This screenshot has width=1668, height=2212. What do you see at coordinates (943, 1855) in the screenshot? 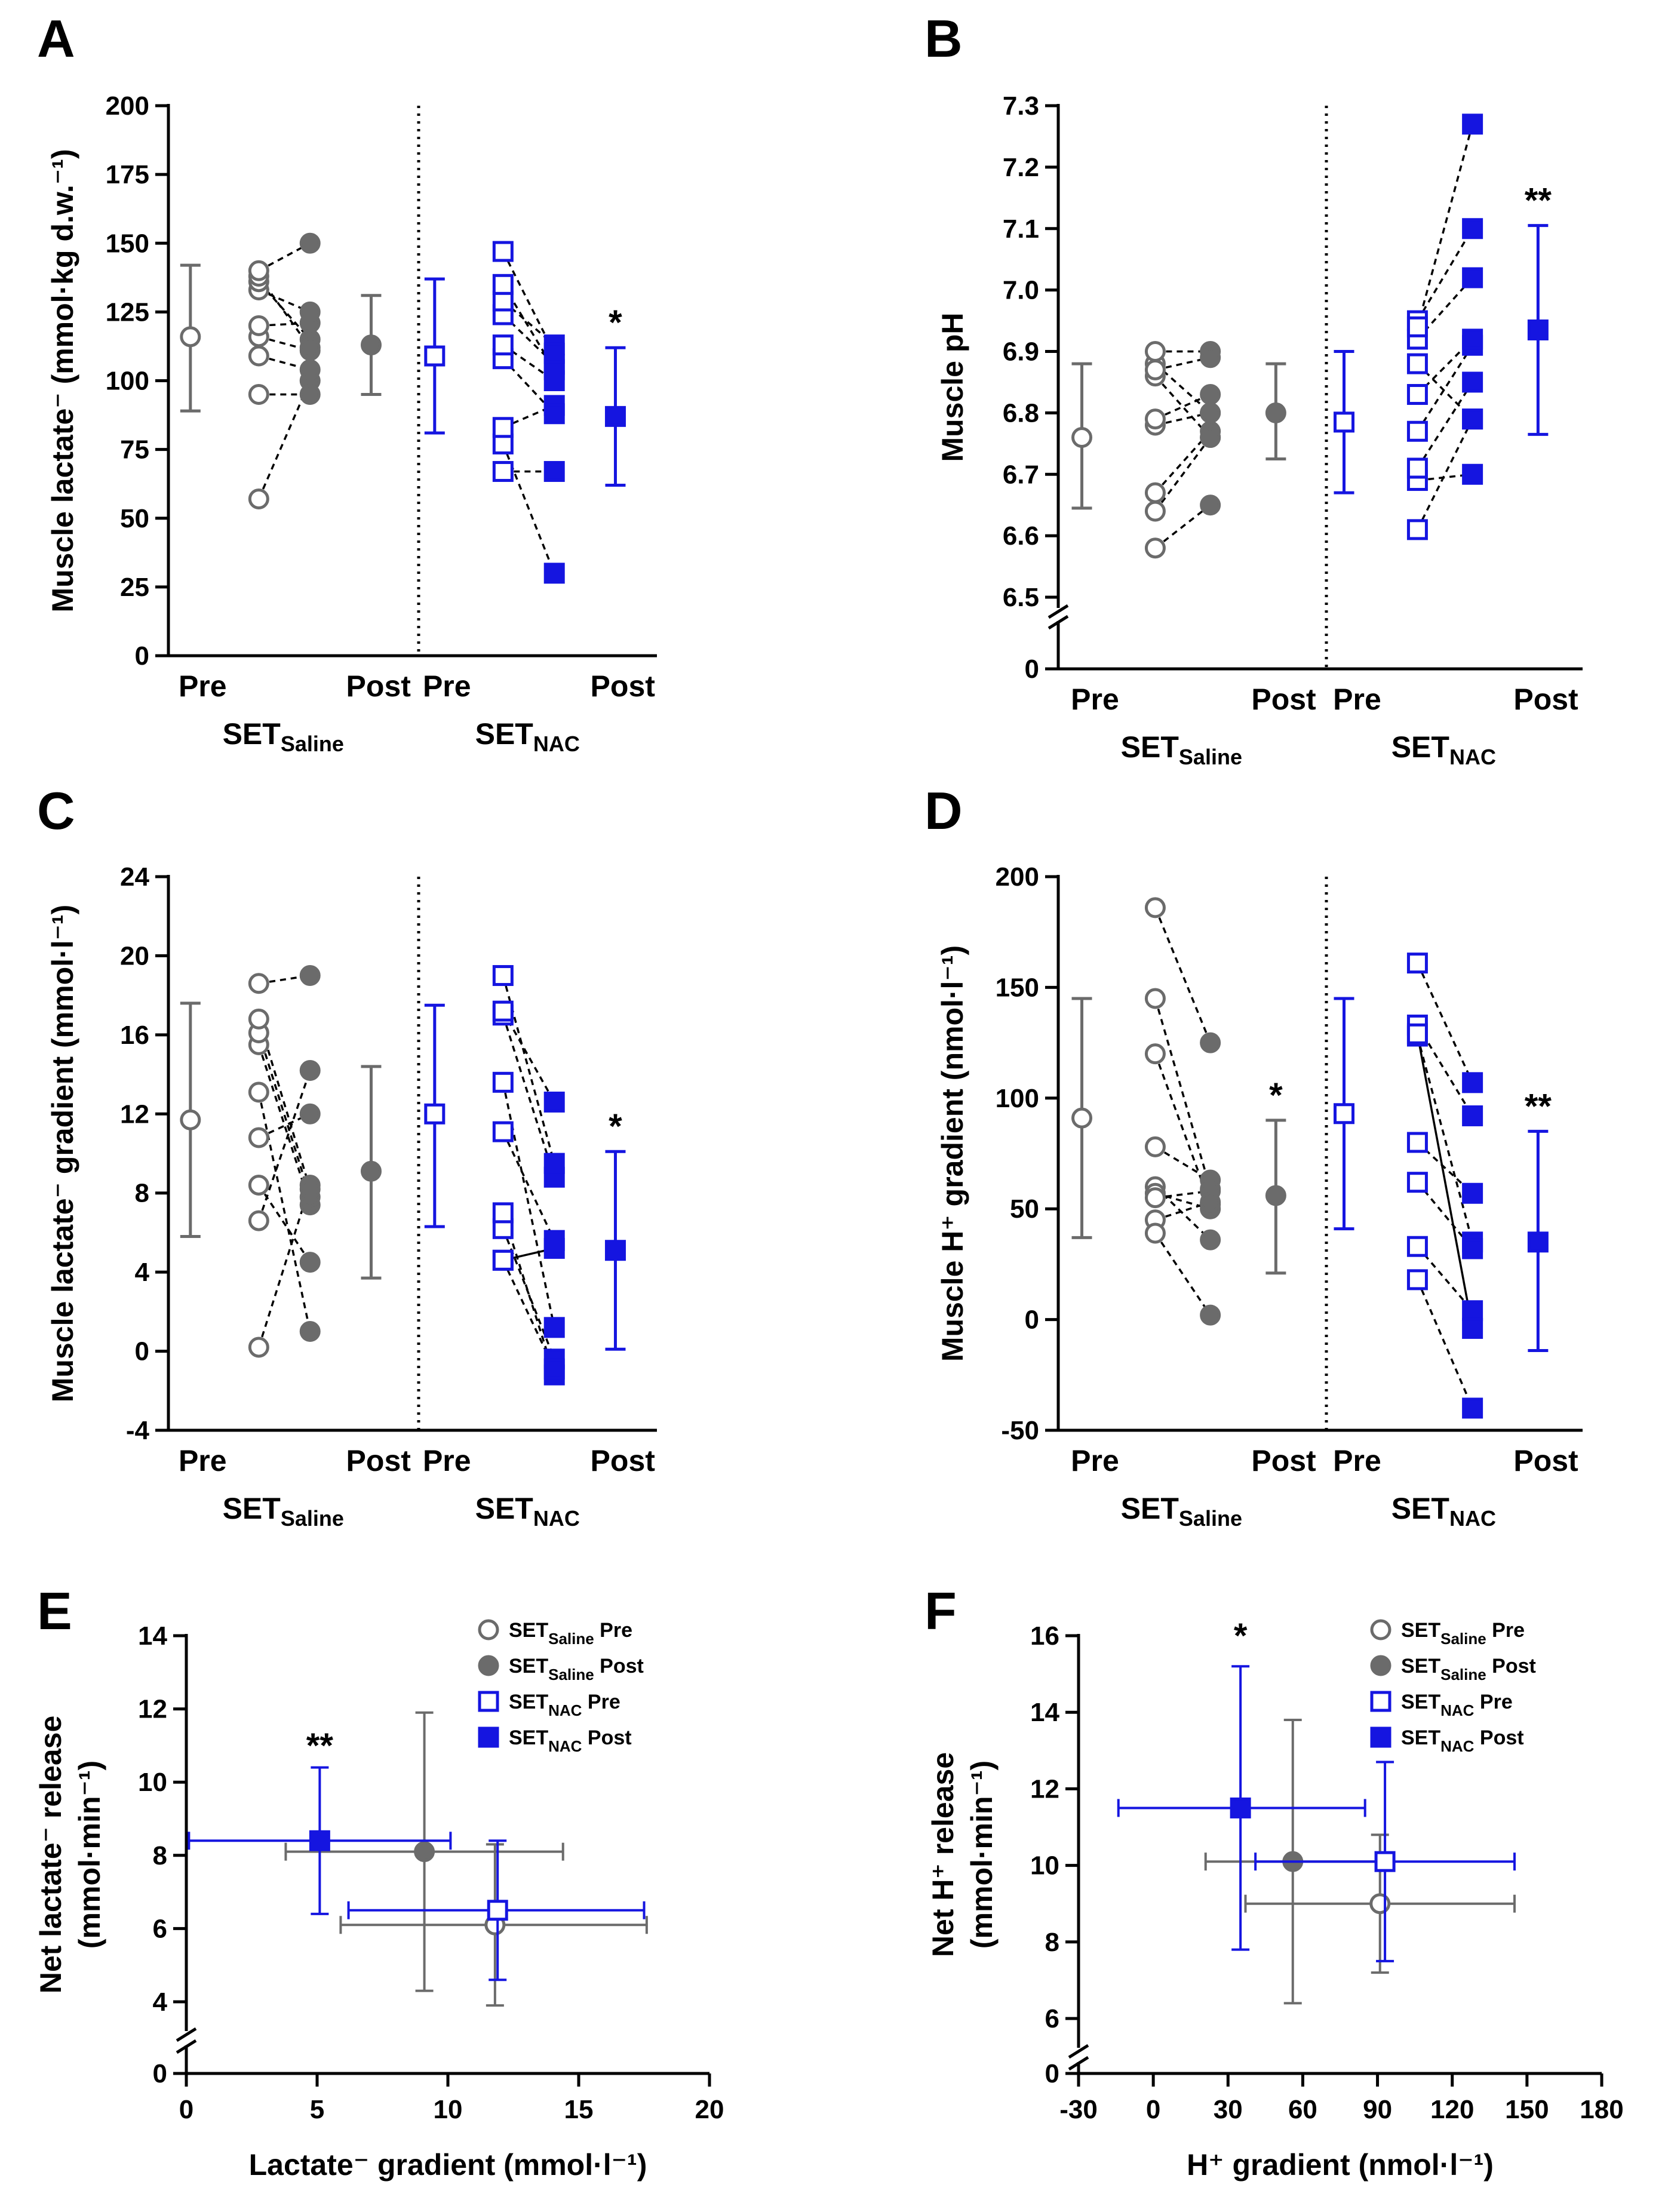
I see `y-axis-title-line1: Net H⁺ release` at bounding box center [943, 1855].